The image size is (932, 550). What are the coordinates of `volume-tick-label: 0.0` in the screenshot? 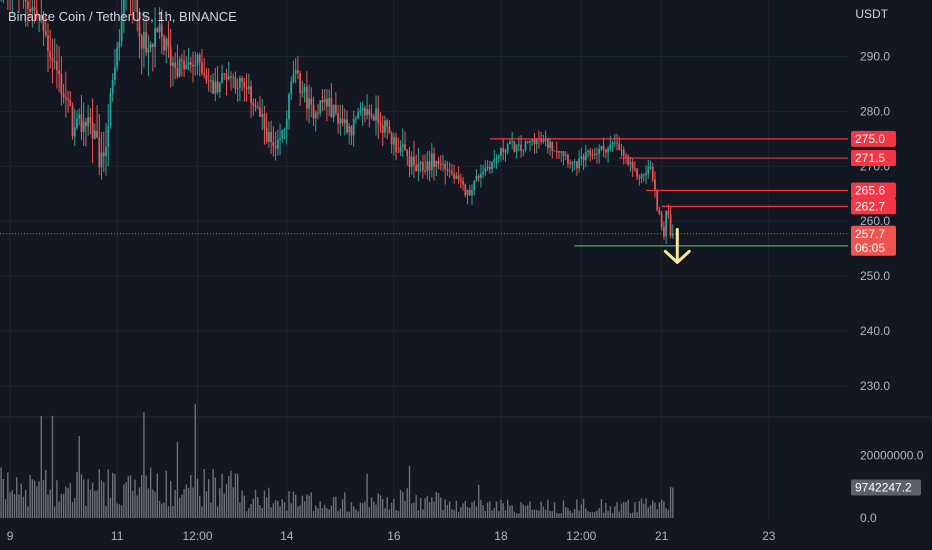 It's located at (868, 518).